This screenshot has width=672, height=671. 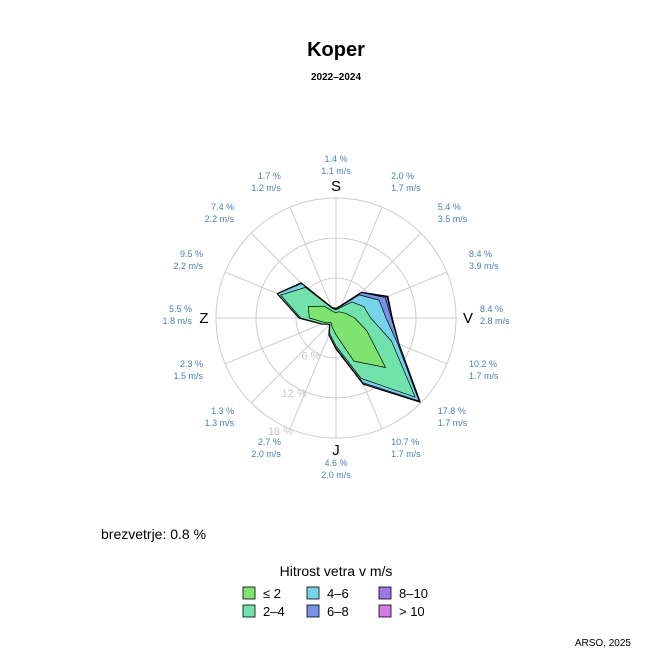 What do you see at coordinates (449, 207) in the screenshot?
I see `direction-percent-label: 5.4 %` at bounding box center [449, 207].